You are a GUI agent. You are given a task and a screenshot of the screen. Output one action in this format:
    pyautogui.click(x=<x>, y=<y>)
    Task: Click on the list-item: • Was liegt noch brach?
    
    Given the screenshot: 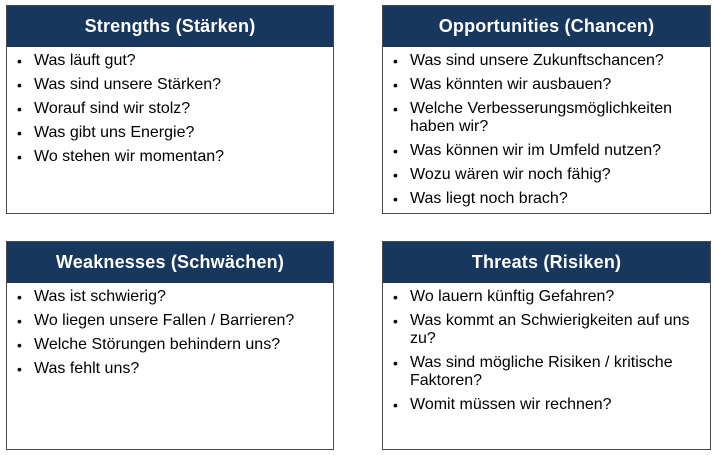 What is the action you would take?
    pyautogui.click(x=548, y=199)
    